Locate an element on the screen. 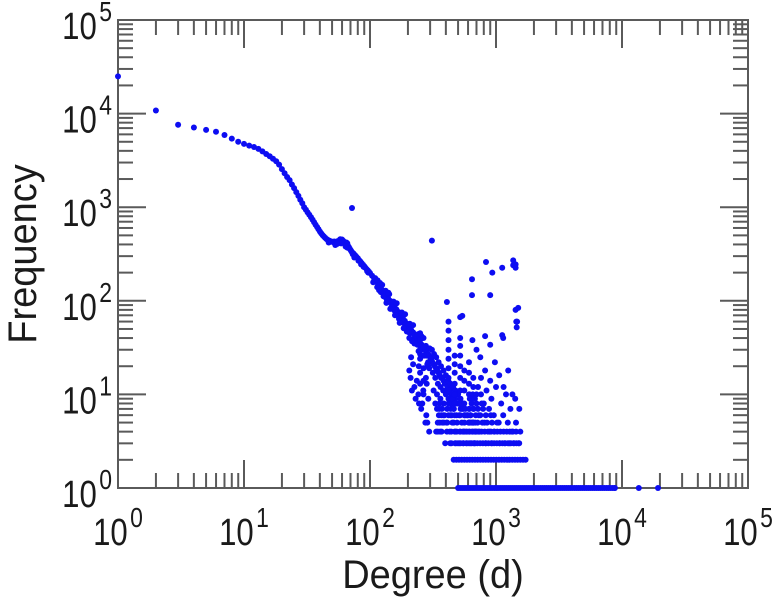 The width and height of the screenshot is (778, 600). x-tick-label: 10⁰ is located at coordinates (118, 528).